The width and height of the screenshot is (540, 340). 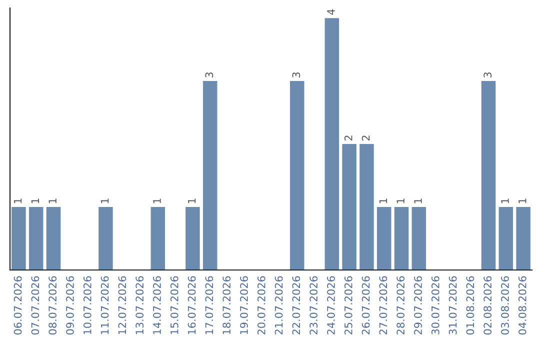 What do you see at coordinates (366, 305) in the screenshot?
I see `x-tick-label: 26.07.2026` at bounding box center [366, 305].